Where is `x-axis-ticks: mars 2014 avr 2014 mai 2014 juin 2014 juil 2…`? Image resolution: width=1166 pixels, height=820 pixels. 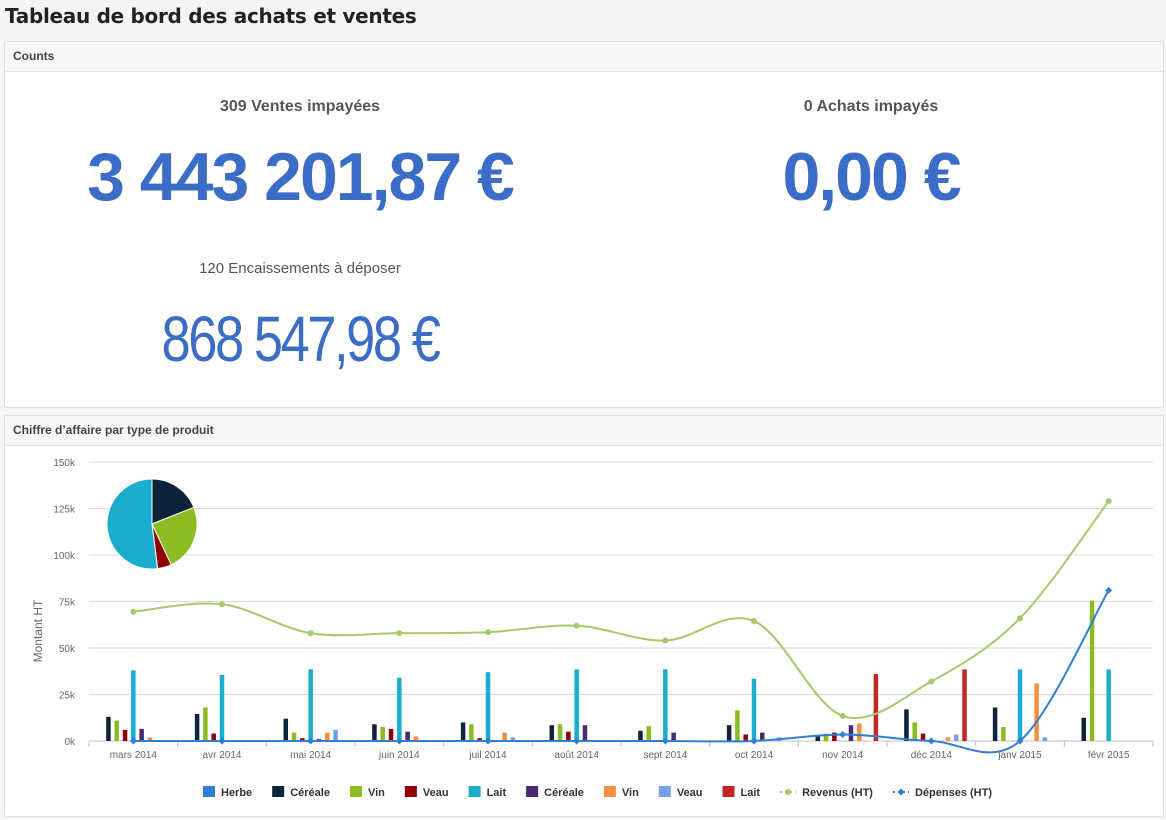 x-axis-ticks: mars 2014 avr 2014 mai 2014 juin 2014 juil 2… is located at coordinates (621, 751).